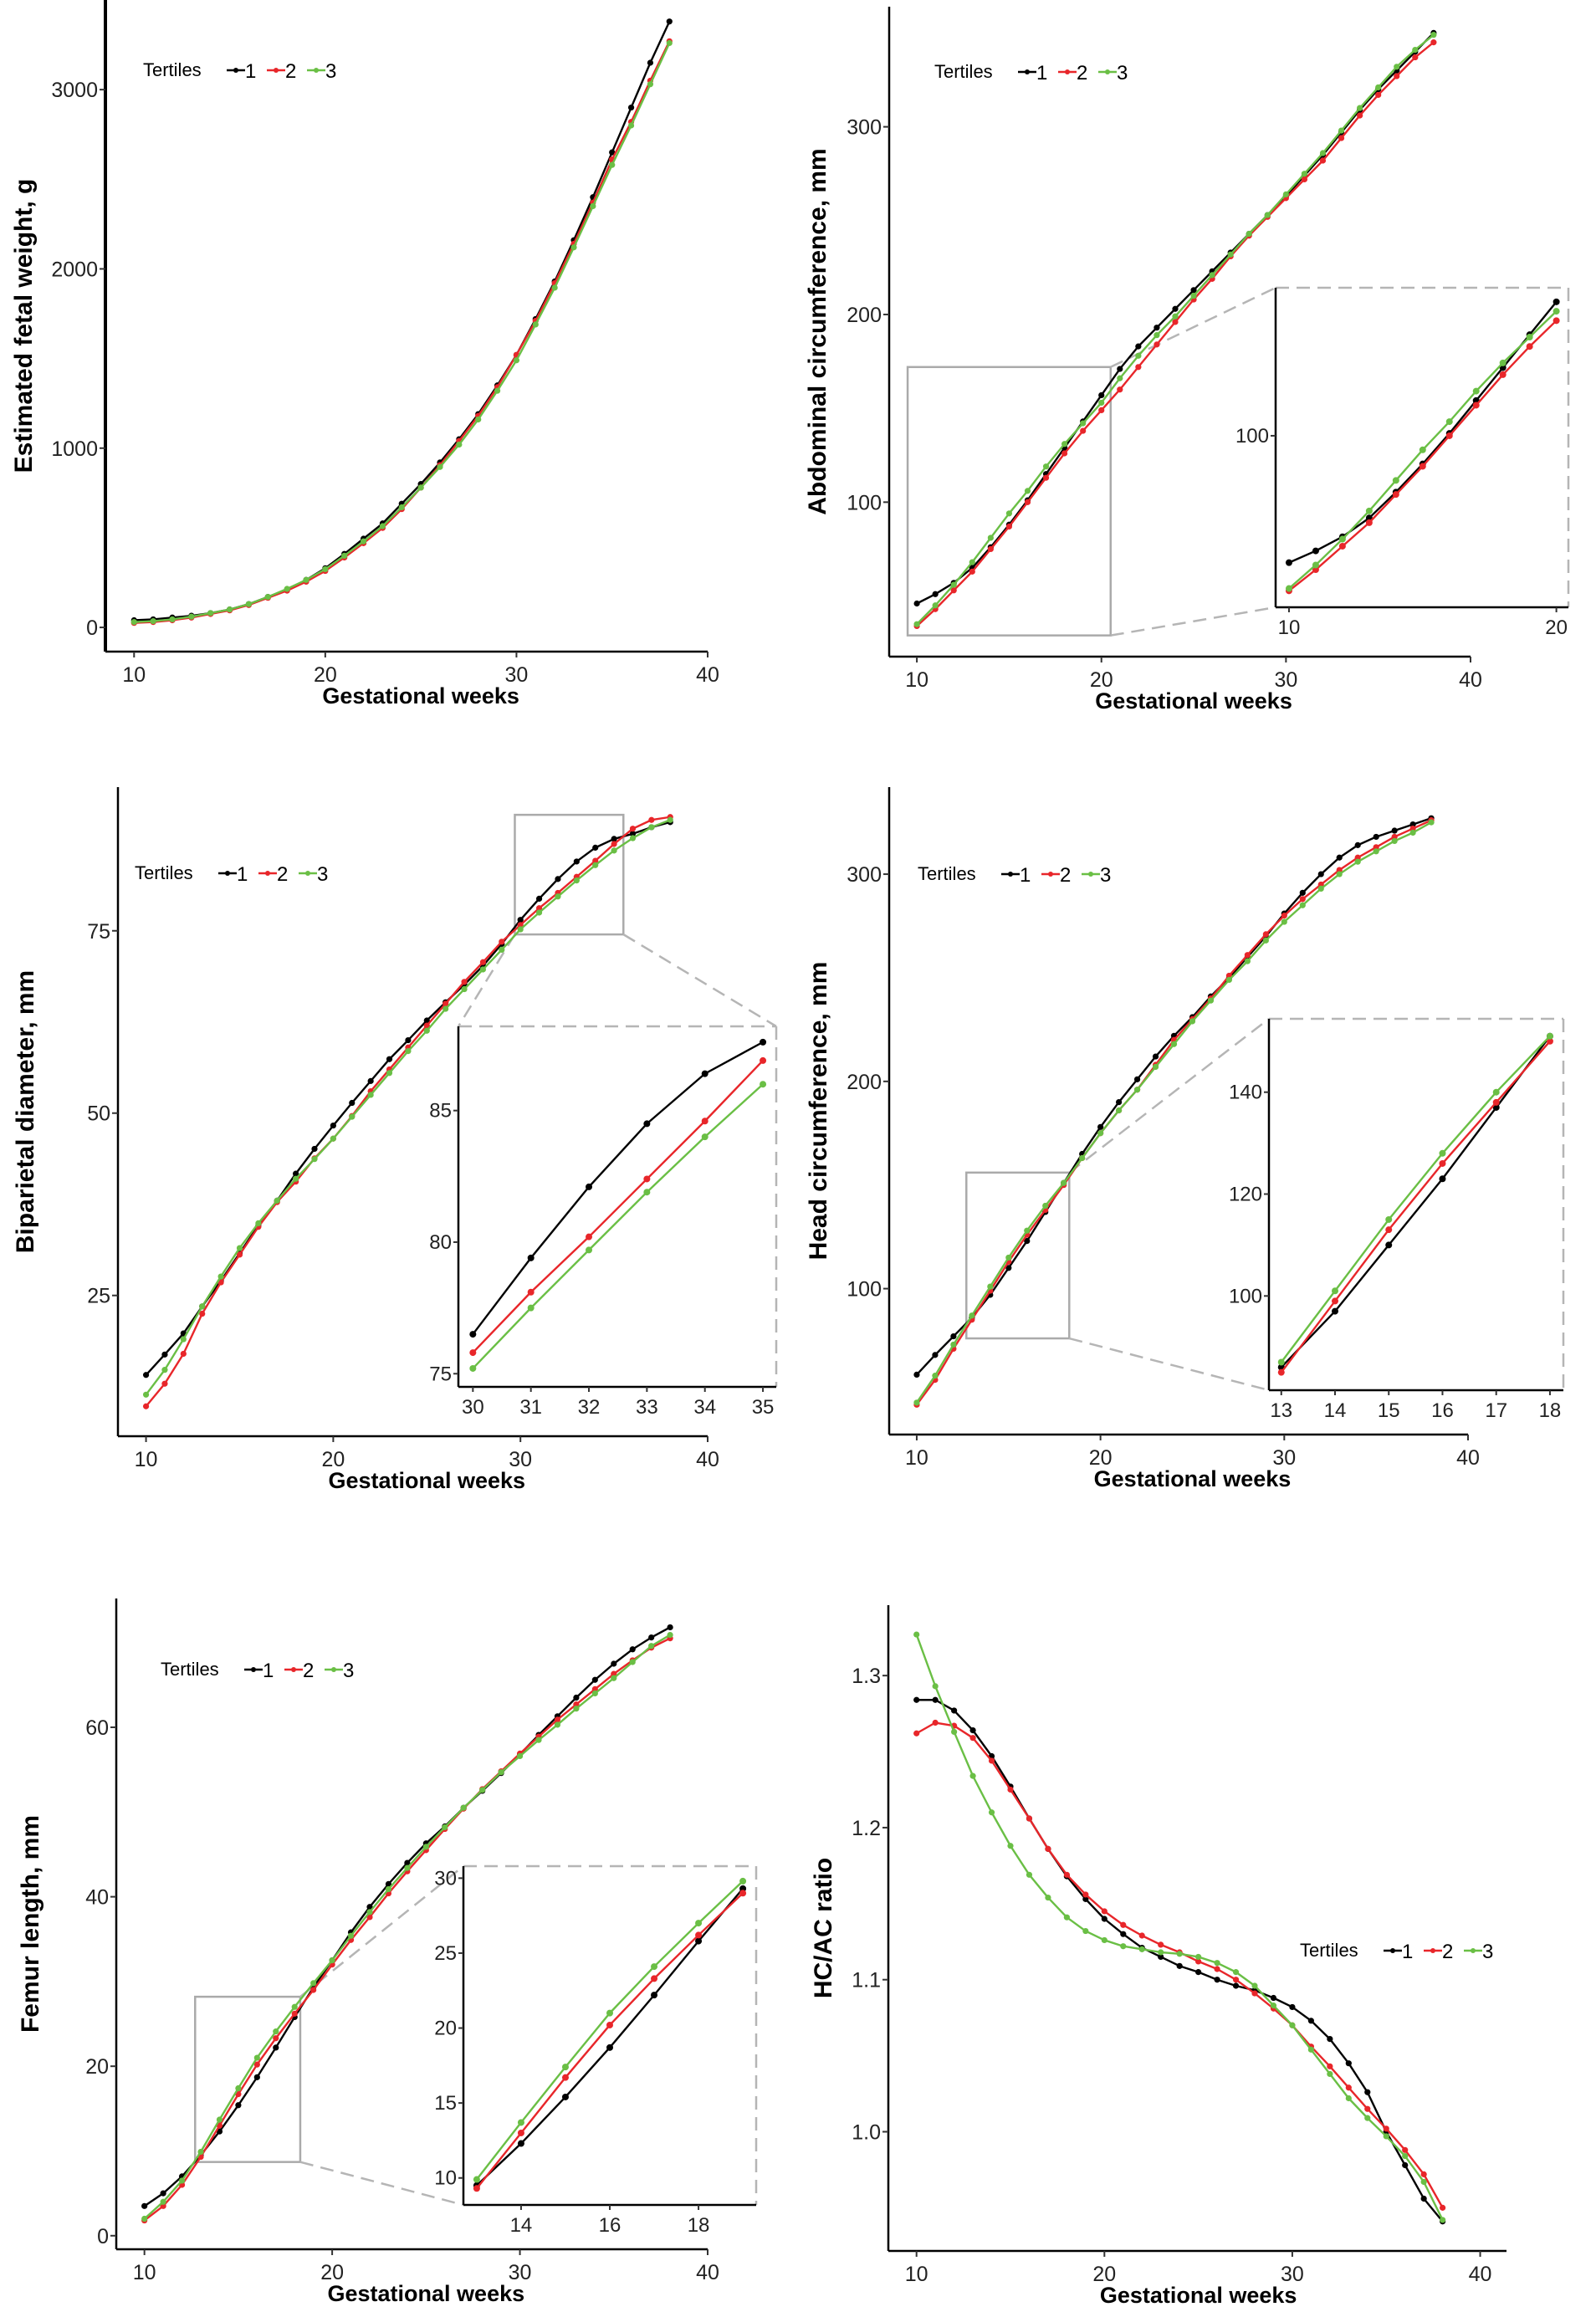 The height and width of the screenshot is (2312, 1596). What do you see at coordinates (611, 2225) in the screenshot?
I see `inset-x-tick-label: 16` at bounding box center [611, 2225].